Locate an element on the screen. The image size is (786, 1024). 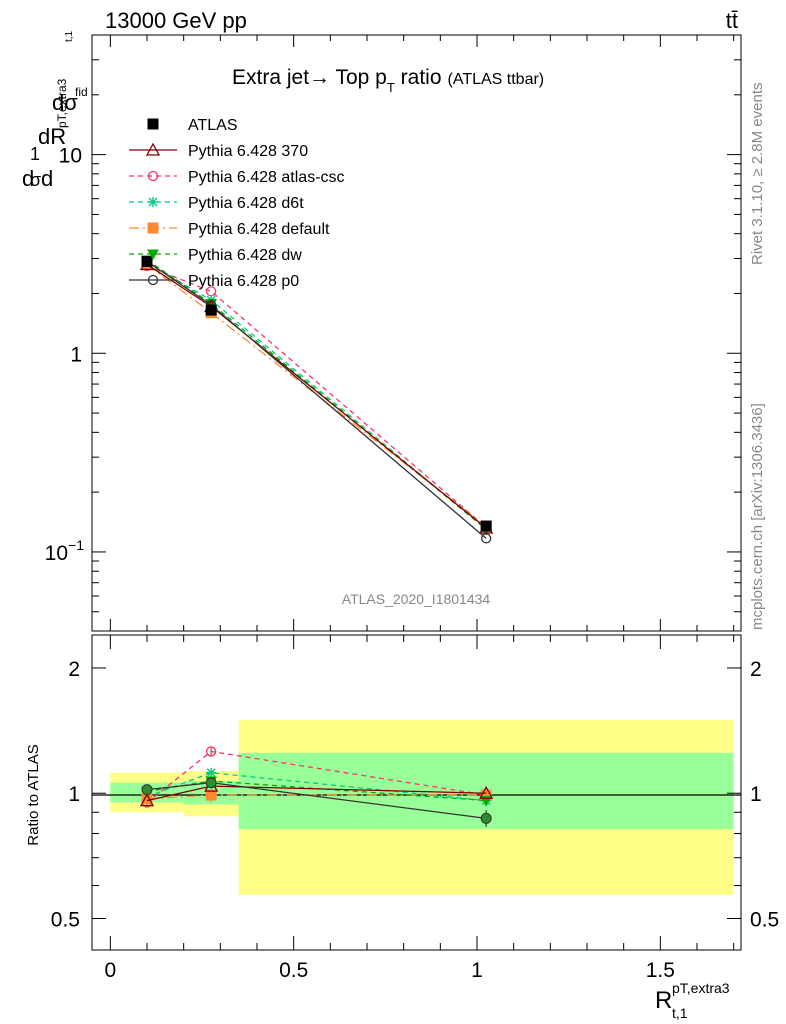
legend-entry-atlascsc: Pythia 6.428 atlas-csc is located at coordinates (237, 177).